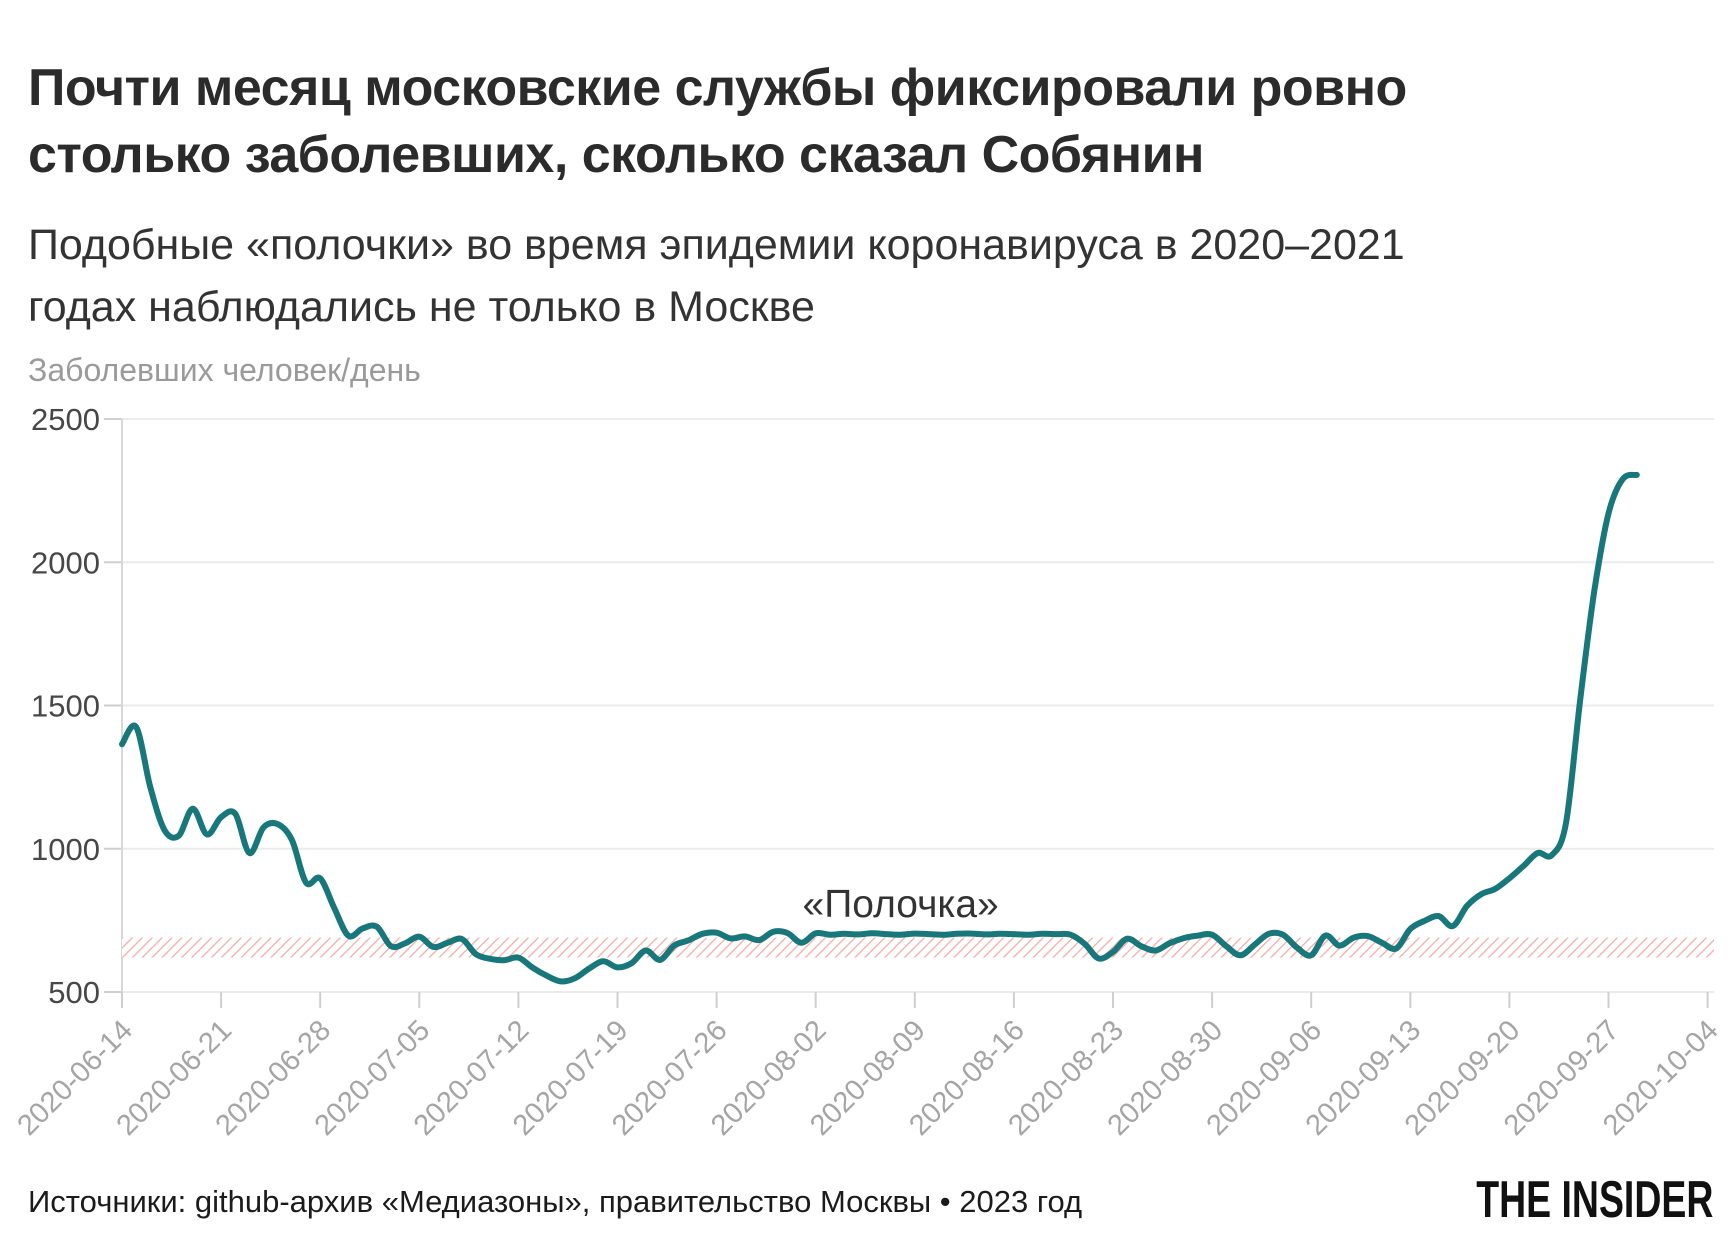 Image resolution: width=1732 pixels, height=1251 pixels. I want to click on y-tick-labels: 500 1000 1500 2000 2500, so click(65, 706).